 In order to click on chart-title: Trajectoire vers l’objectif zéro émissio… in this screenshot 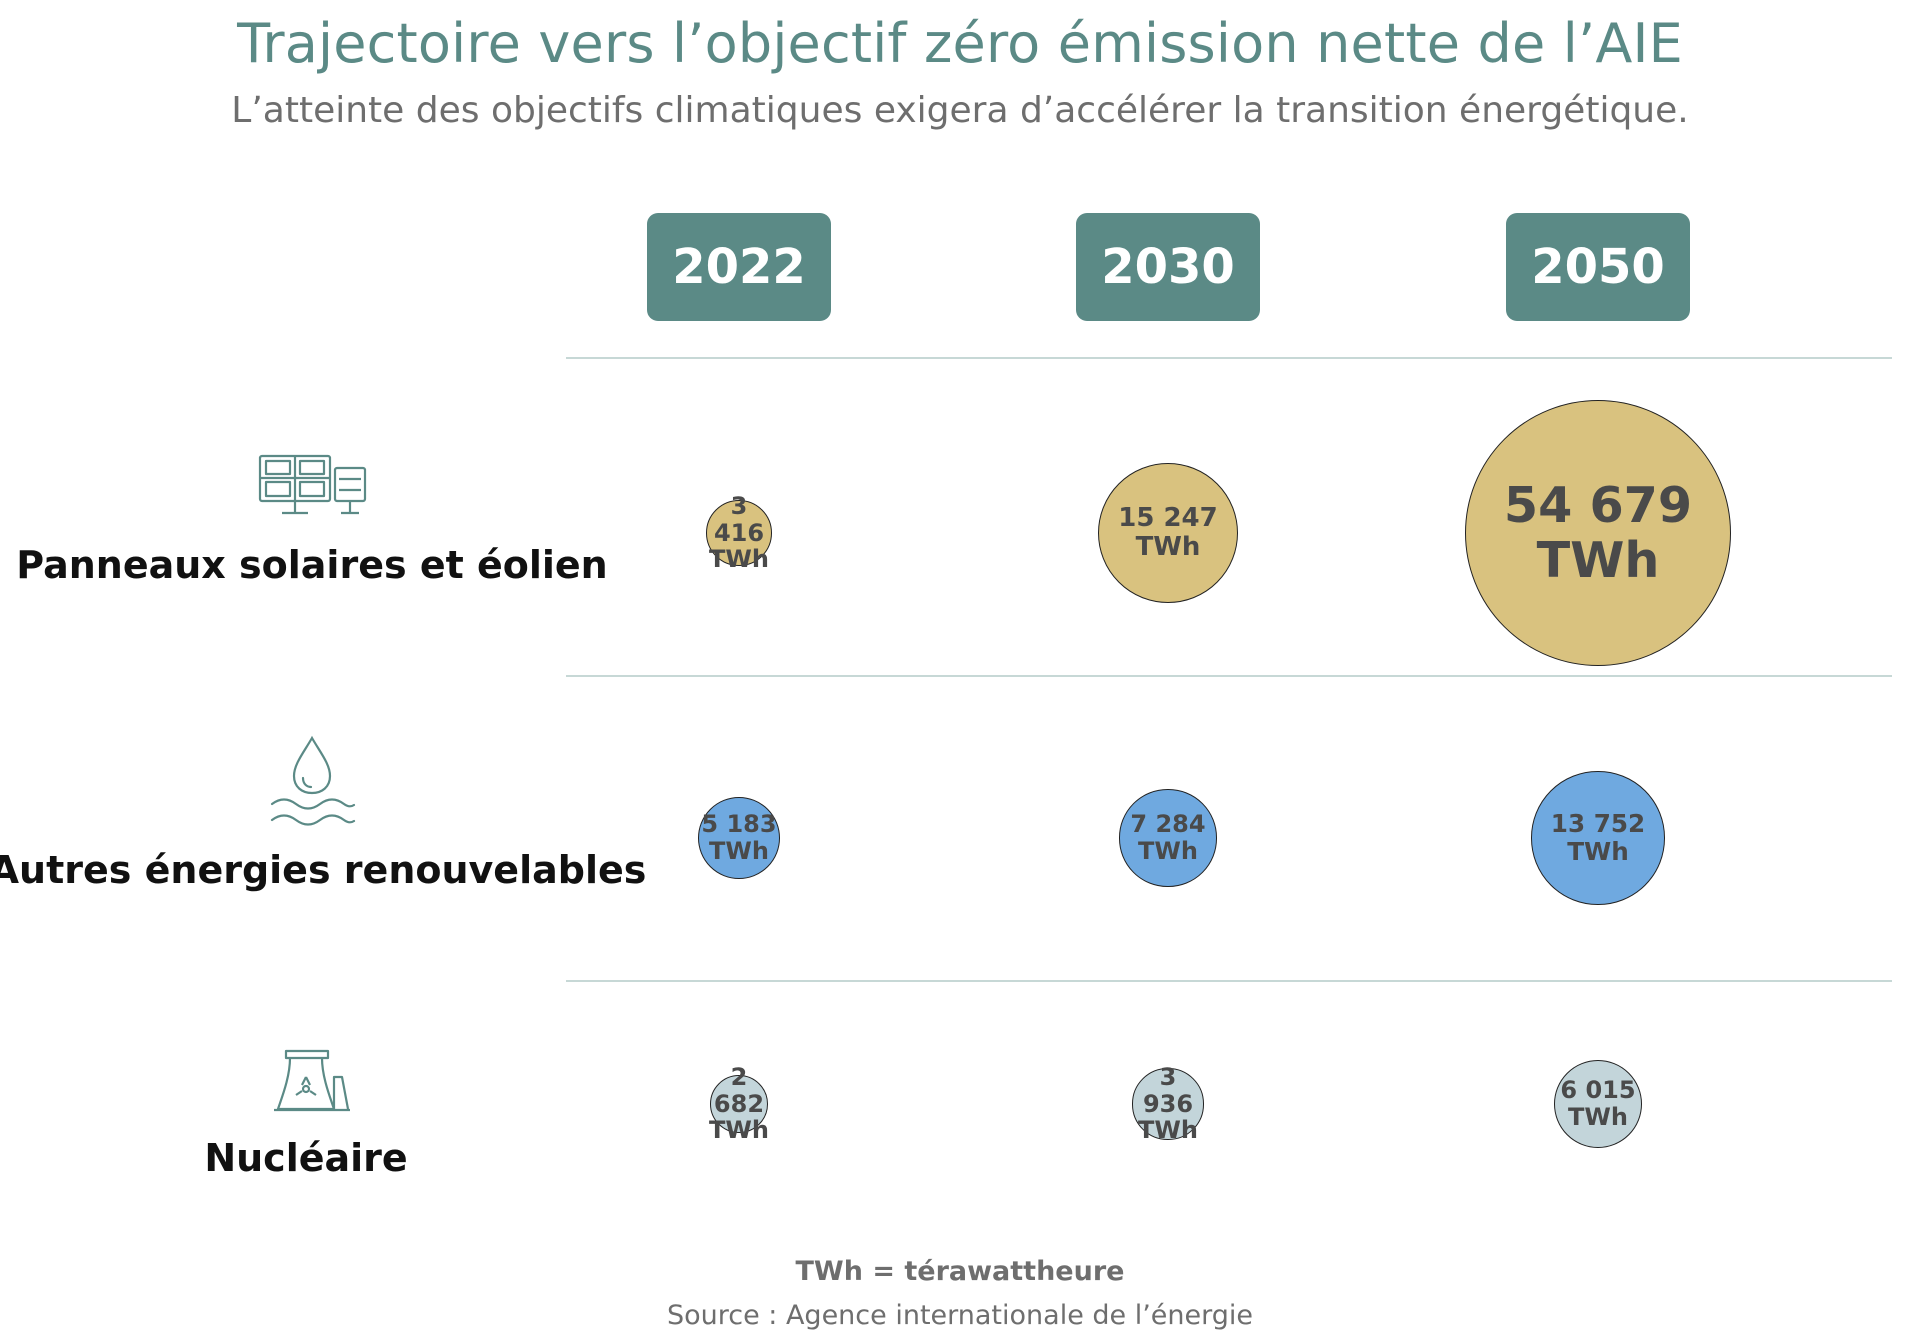, I will do `click(960, 43)`.